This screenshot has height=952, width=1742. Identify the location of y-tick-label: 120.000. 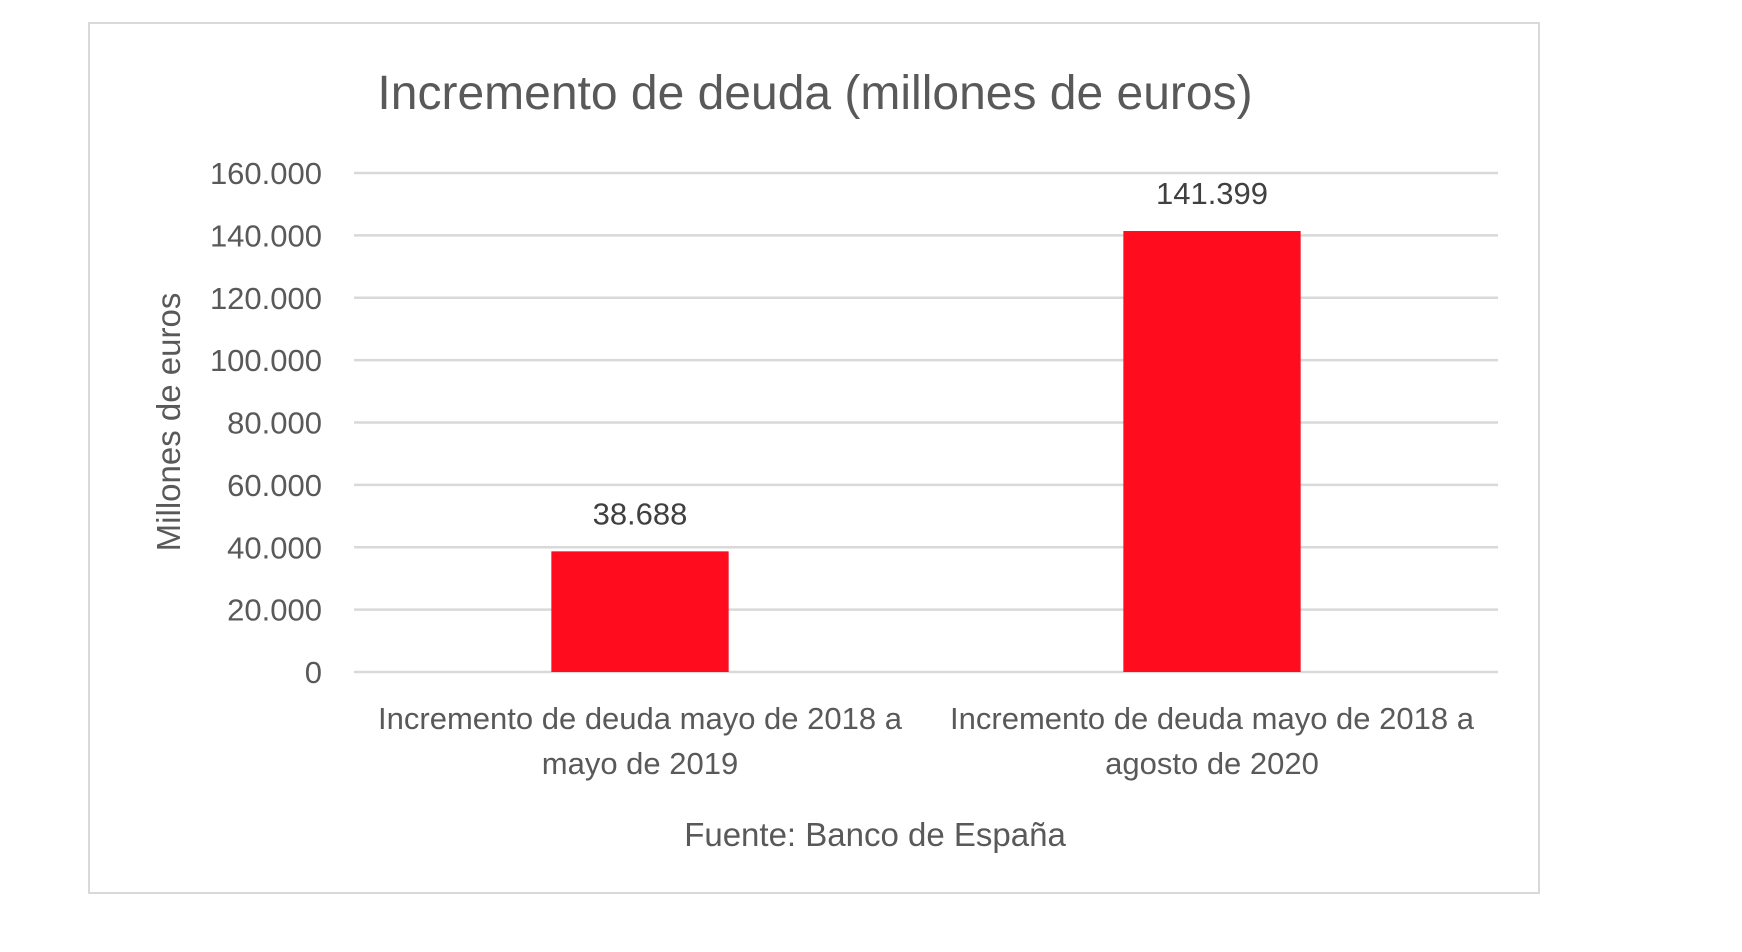
(266, 298).